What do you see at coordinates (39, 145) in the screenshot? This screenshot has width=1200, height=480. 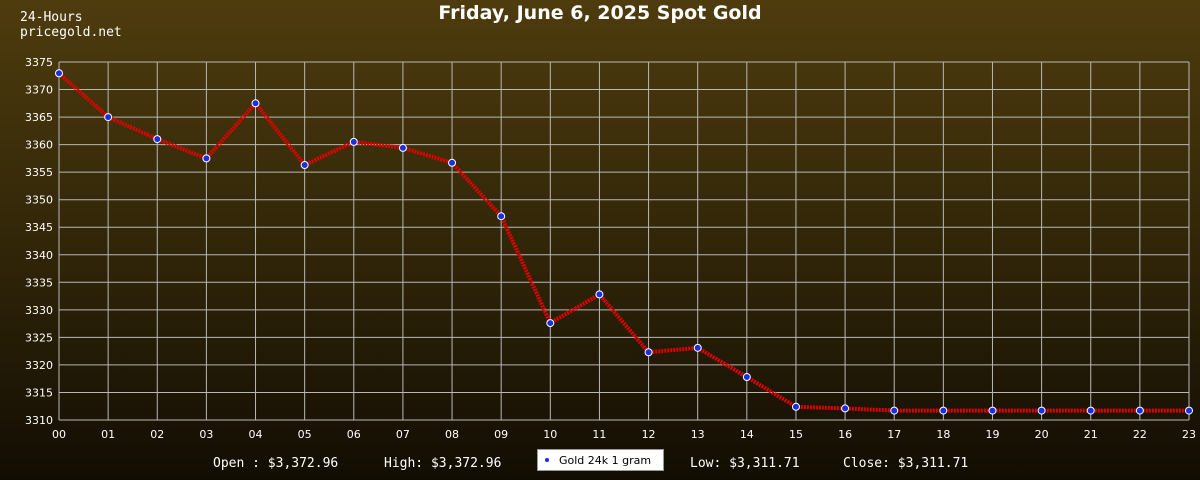 I see `y-tick-label: 3360` at bounding box center [39, 145].